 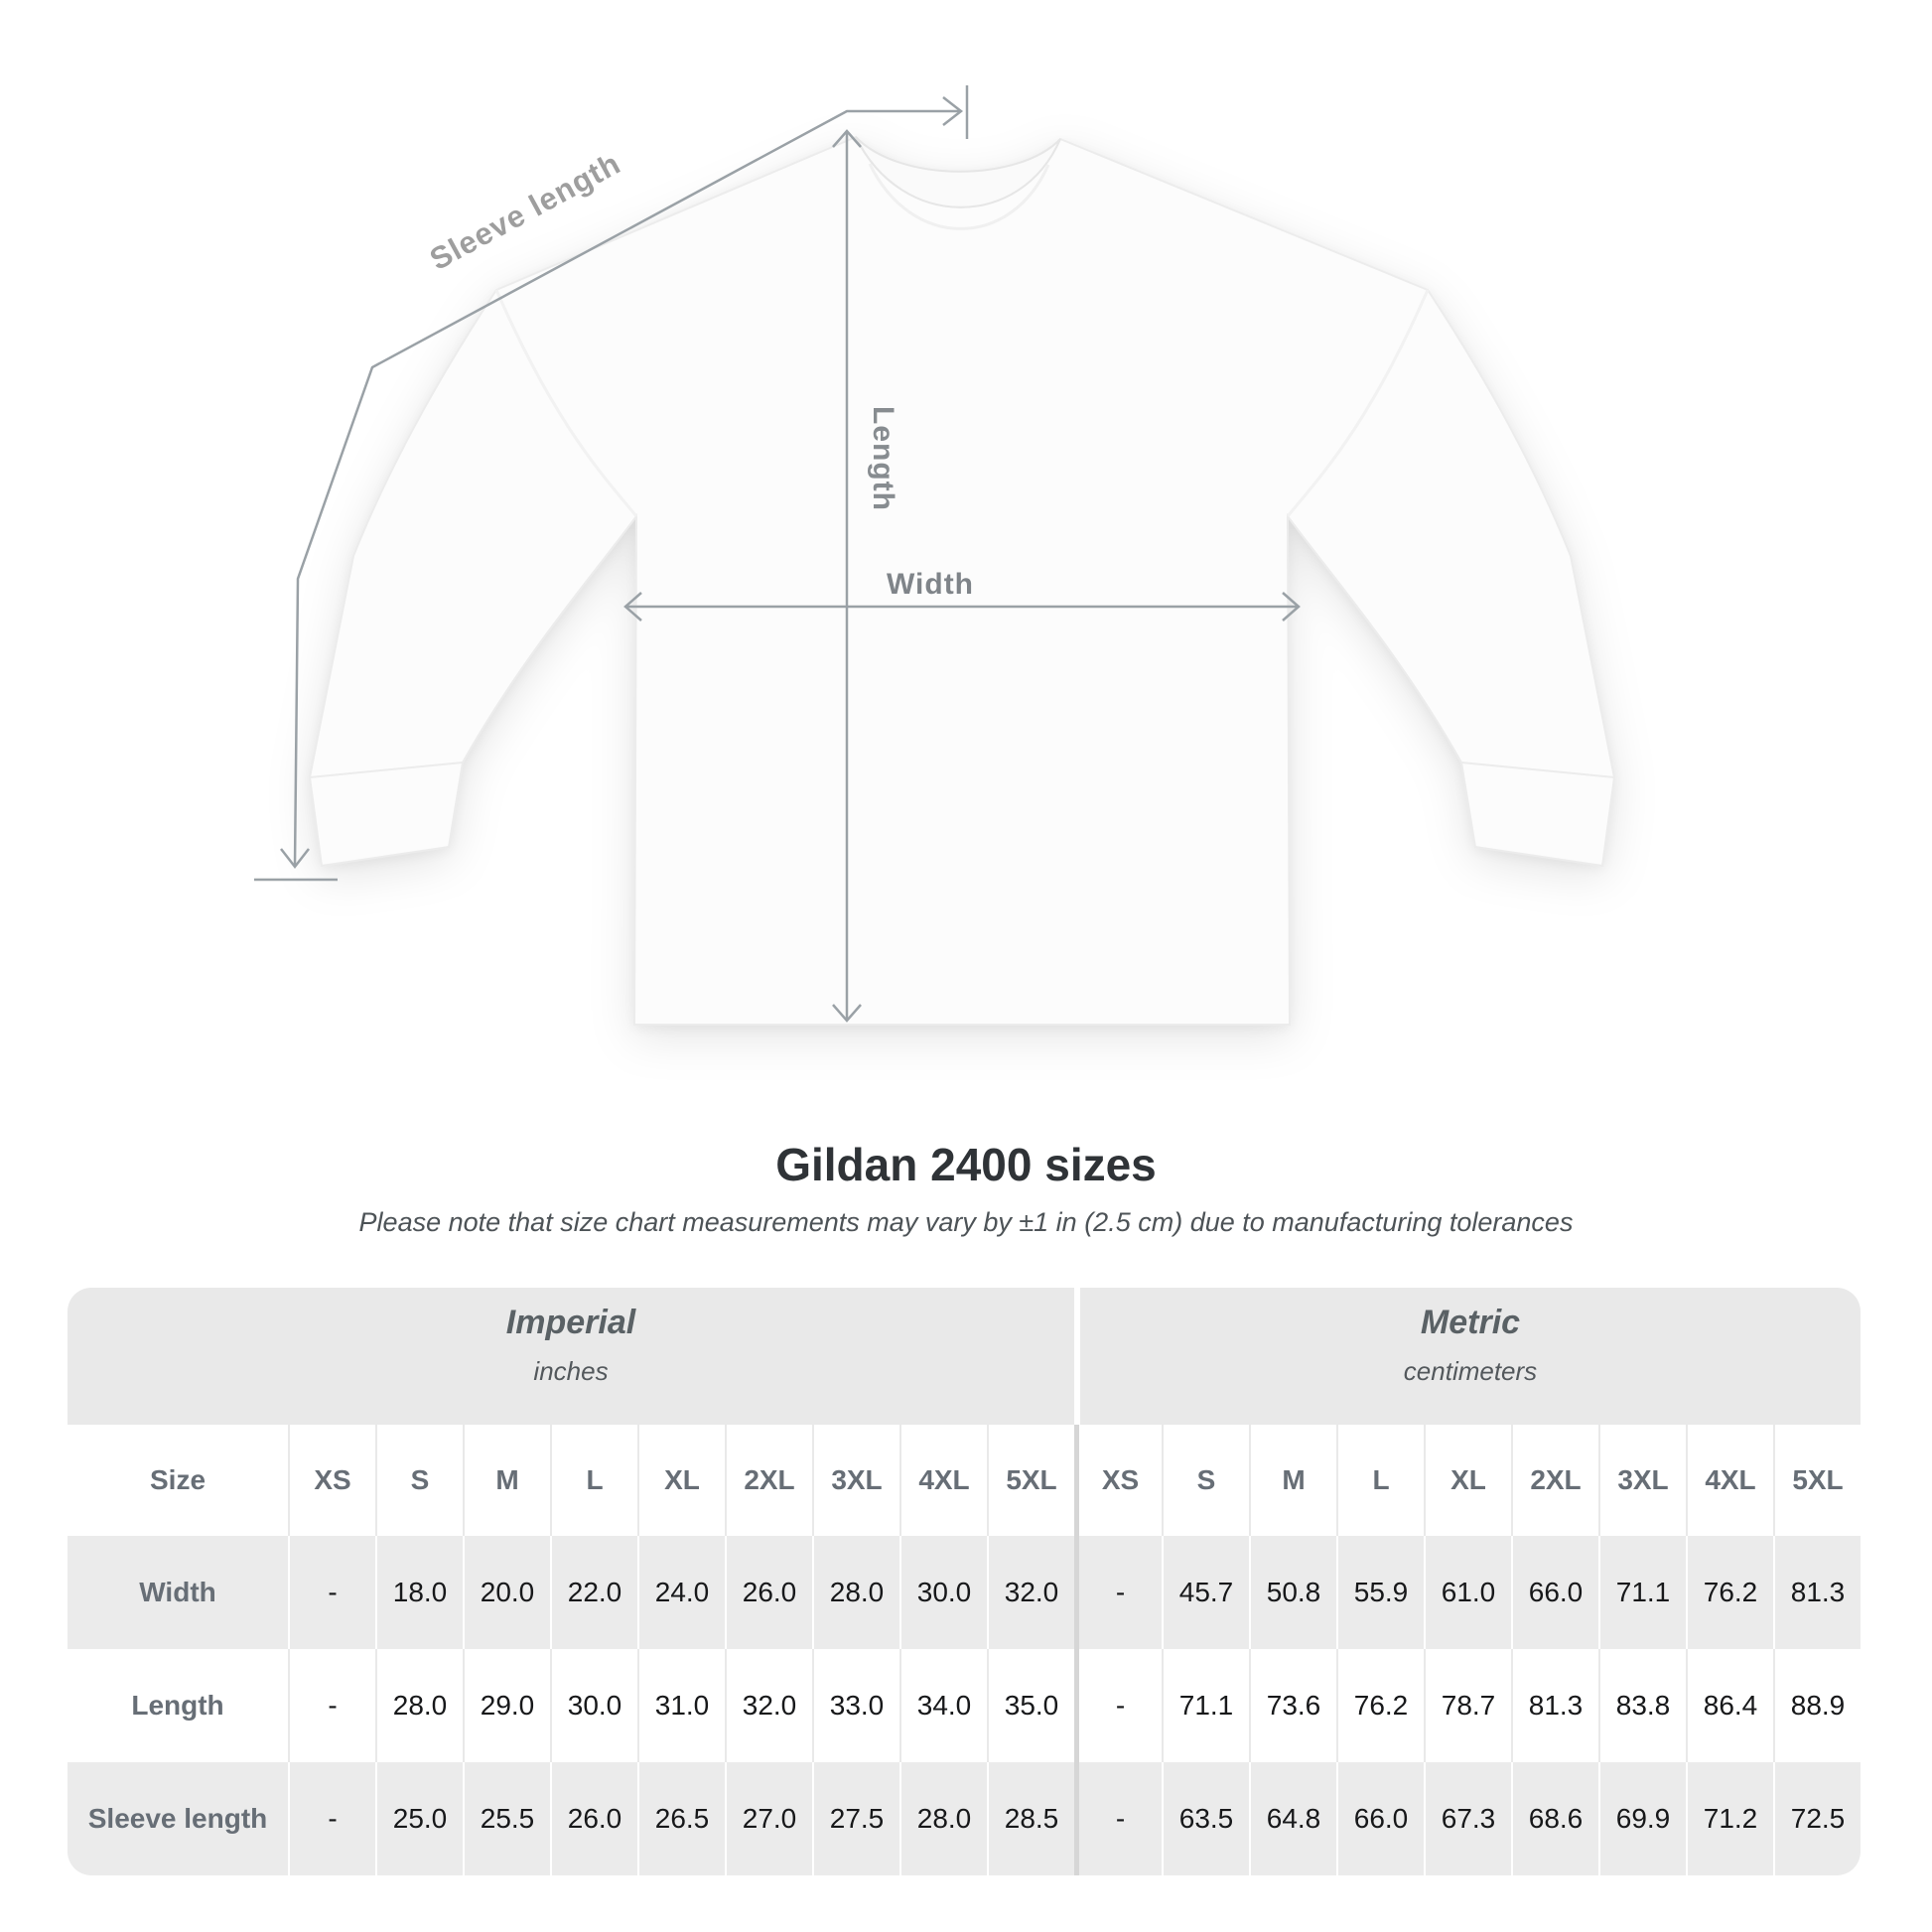 What do you see at coordinates (1817, 1706) in the screenshot?
I see `length-metric-5xl: 88.9` at bounding box center [1817, 1706].